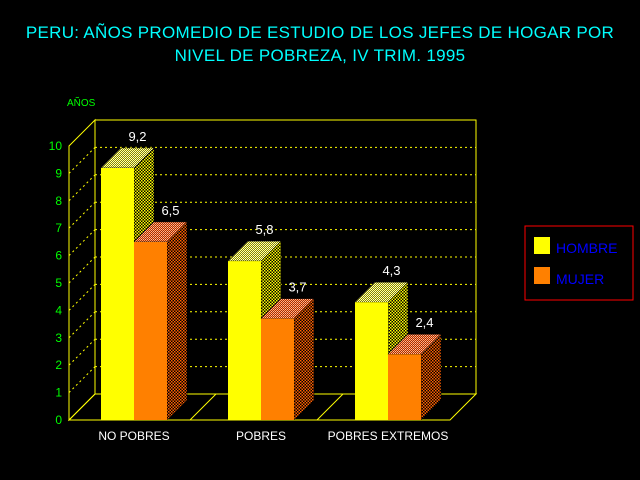 This screenshot has height=480, width=640. I want to click on left-wall, so click(82, 270).